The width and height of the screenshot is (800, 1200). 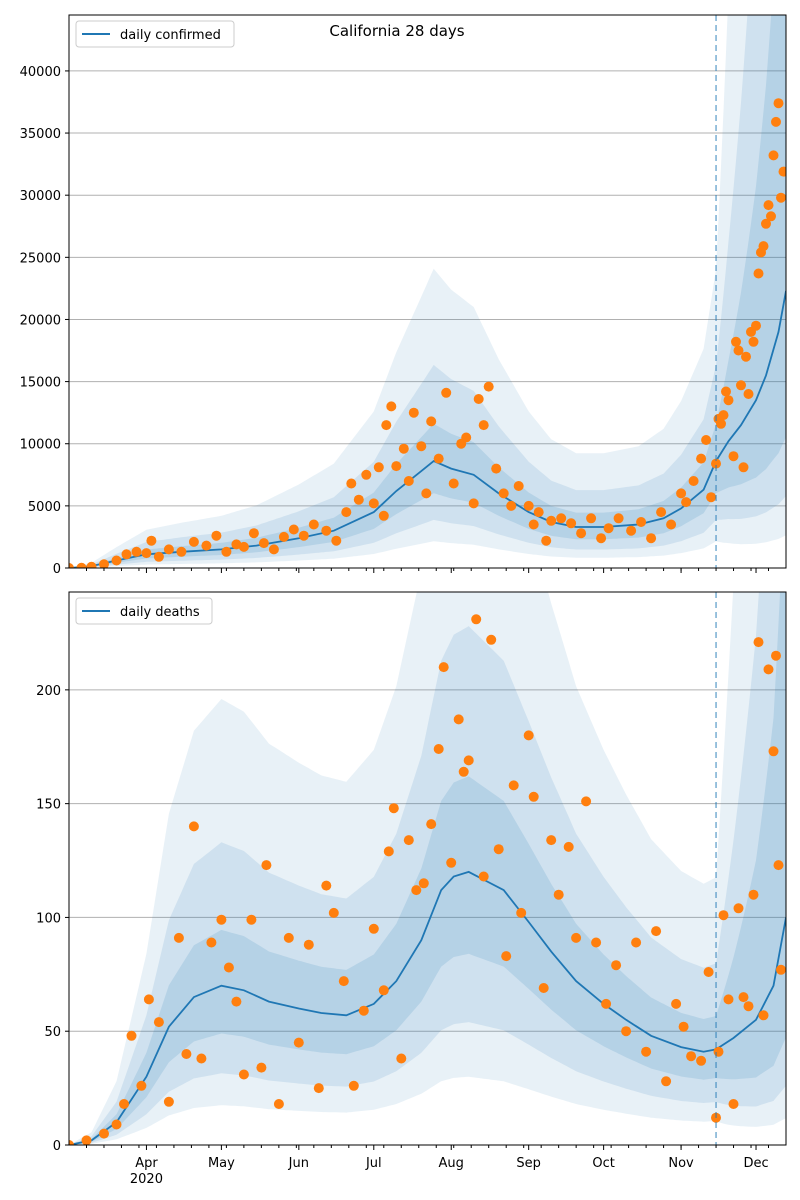 I want to click on y-tick-label: 25000, so click(x=40, y=258).